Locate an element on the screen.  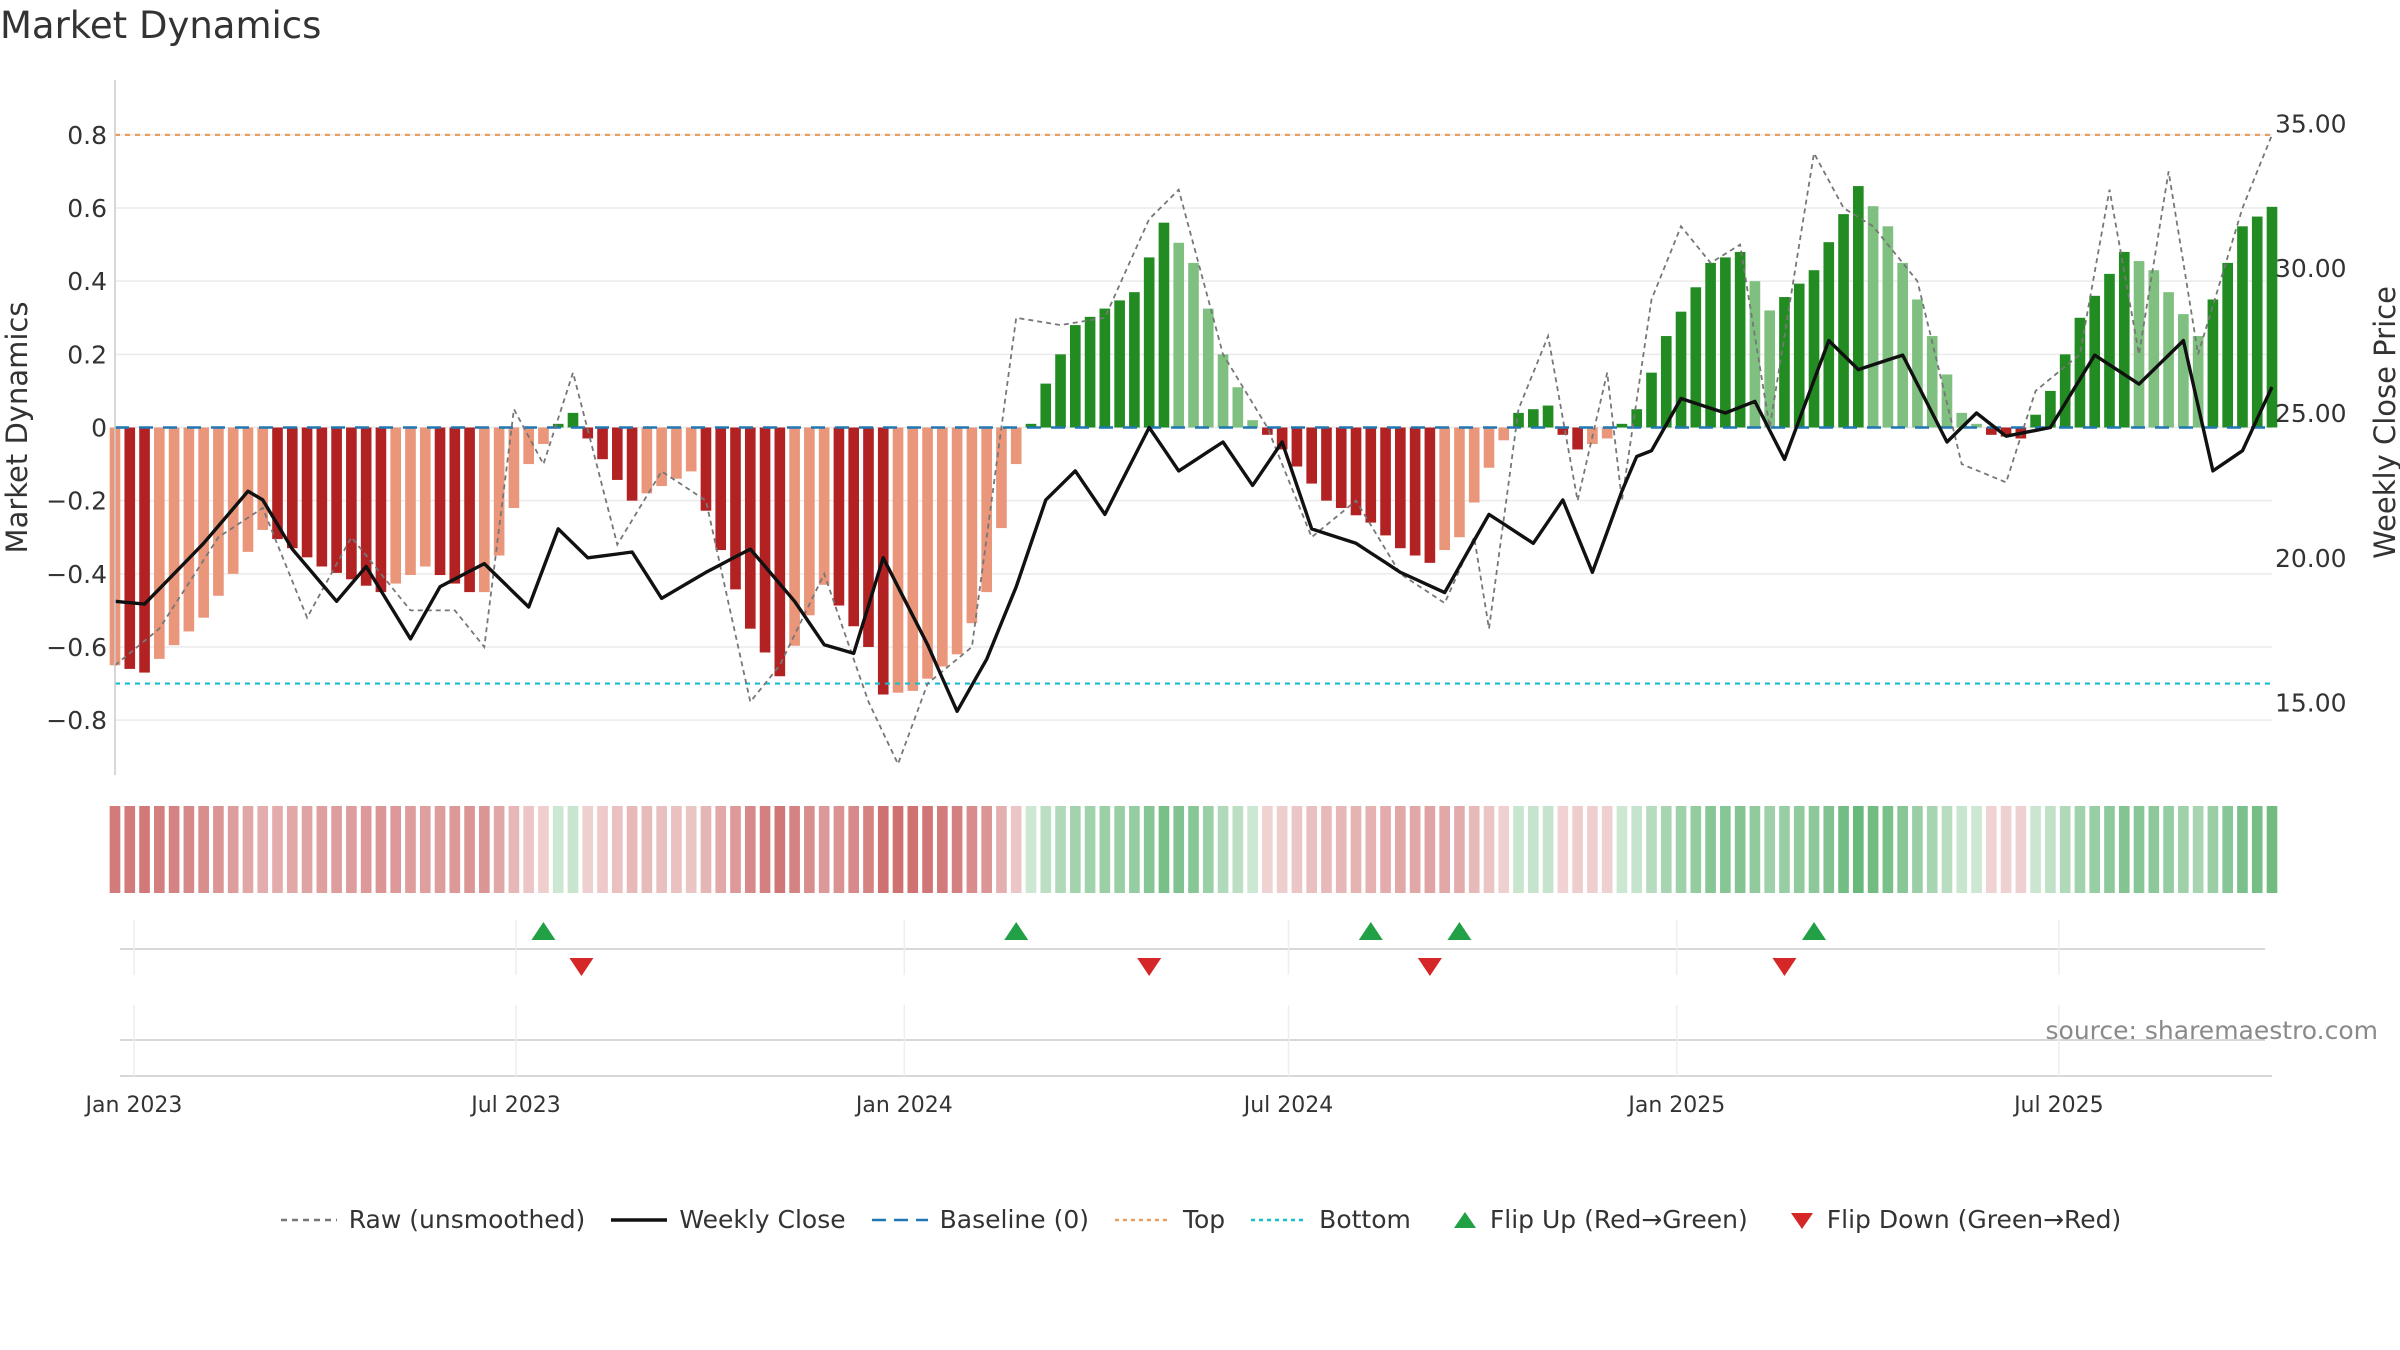
y2-tick-label: 15.00 is located at coordinates (2311, 703).